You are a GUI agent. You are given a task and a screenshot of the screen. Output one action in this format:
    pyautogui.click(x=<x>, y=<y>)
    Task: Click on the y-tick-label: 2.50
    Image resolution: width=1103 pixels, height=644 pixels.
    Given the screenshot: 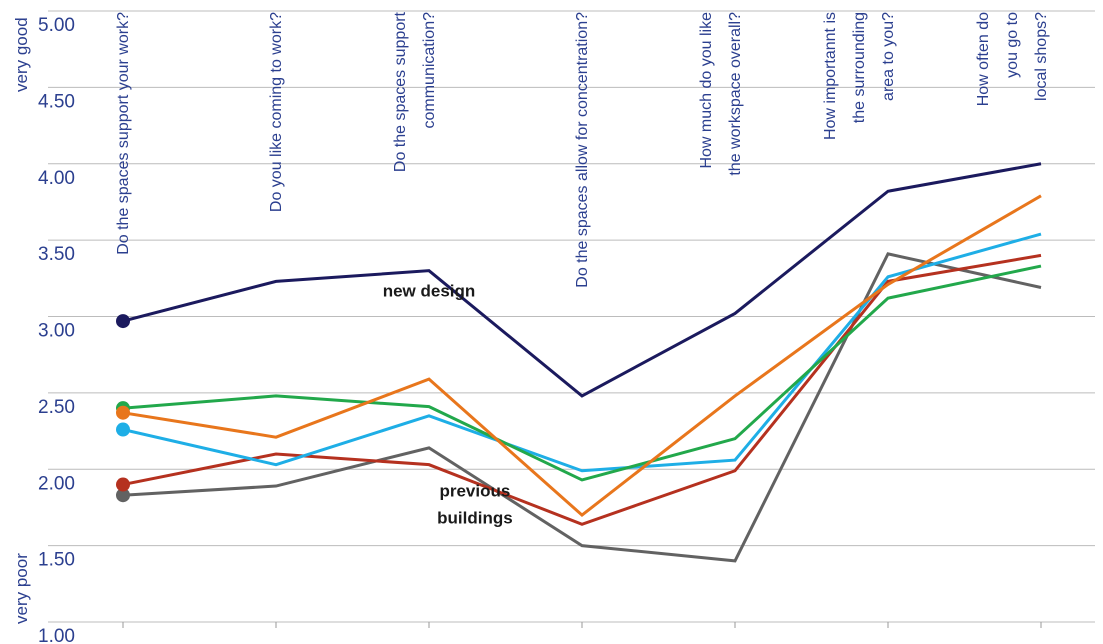 What is the action you would take?
    pyautogui.click(x=56, y=407)
    